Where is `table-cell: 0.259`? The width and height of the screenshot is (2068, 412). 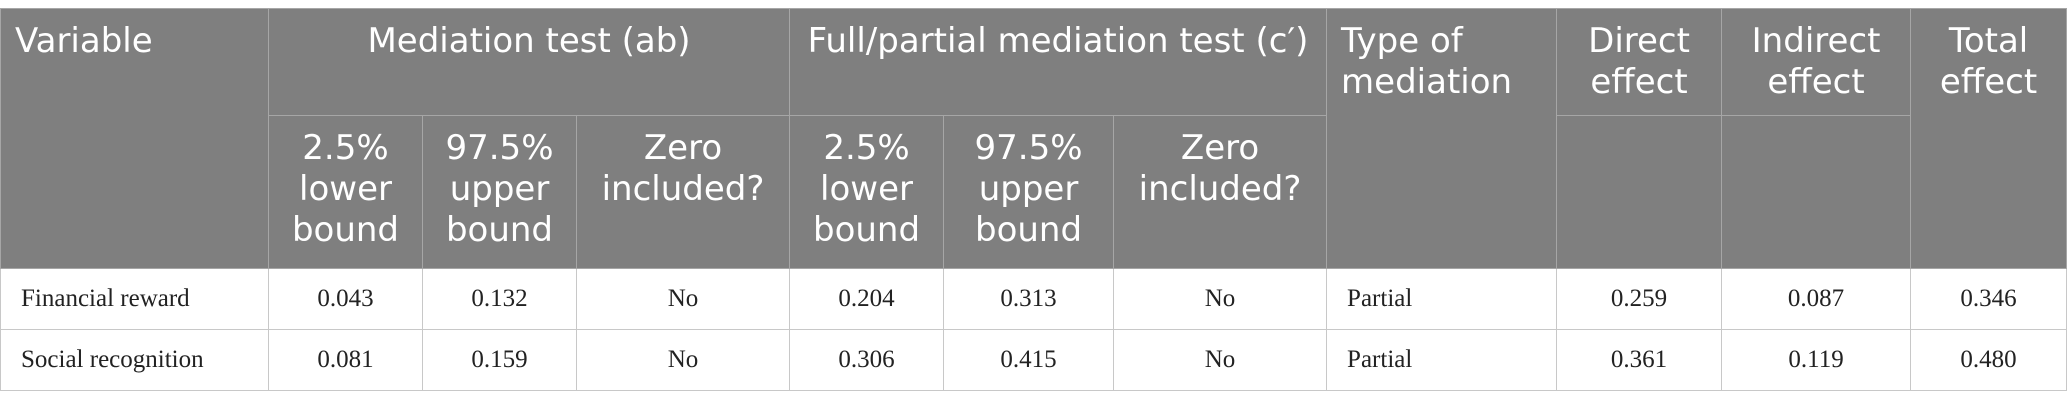 table-cell: 0.259 is located at coordinates (1639, 299).